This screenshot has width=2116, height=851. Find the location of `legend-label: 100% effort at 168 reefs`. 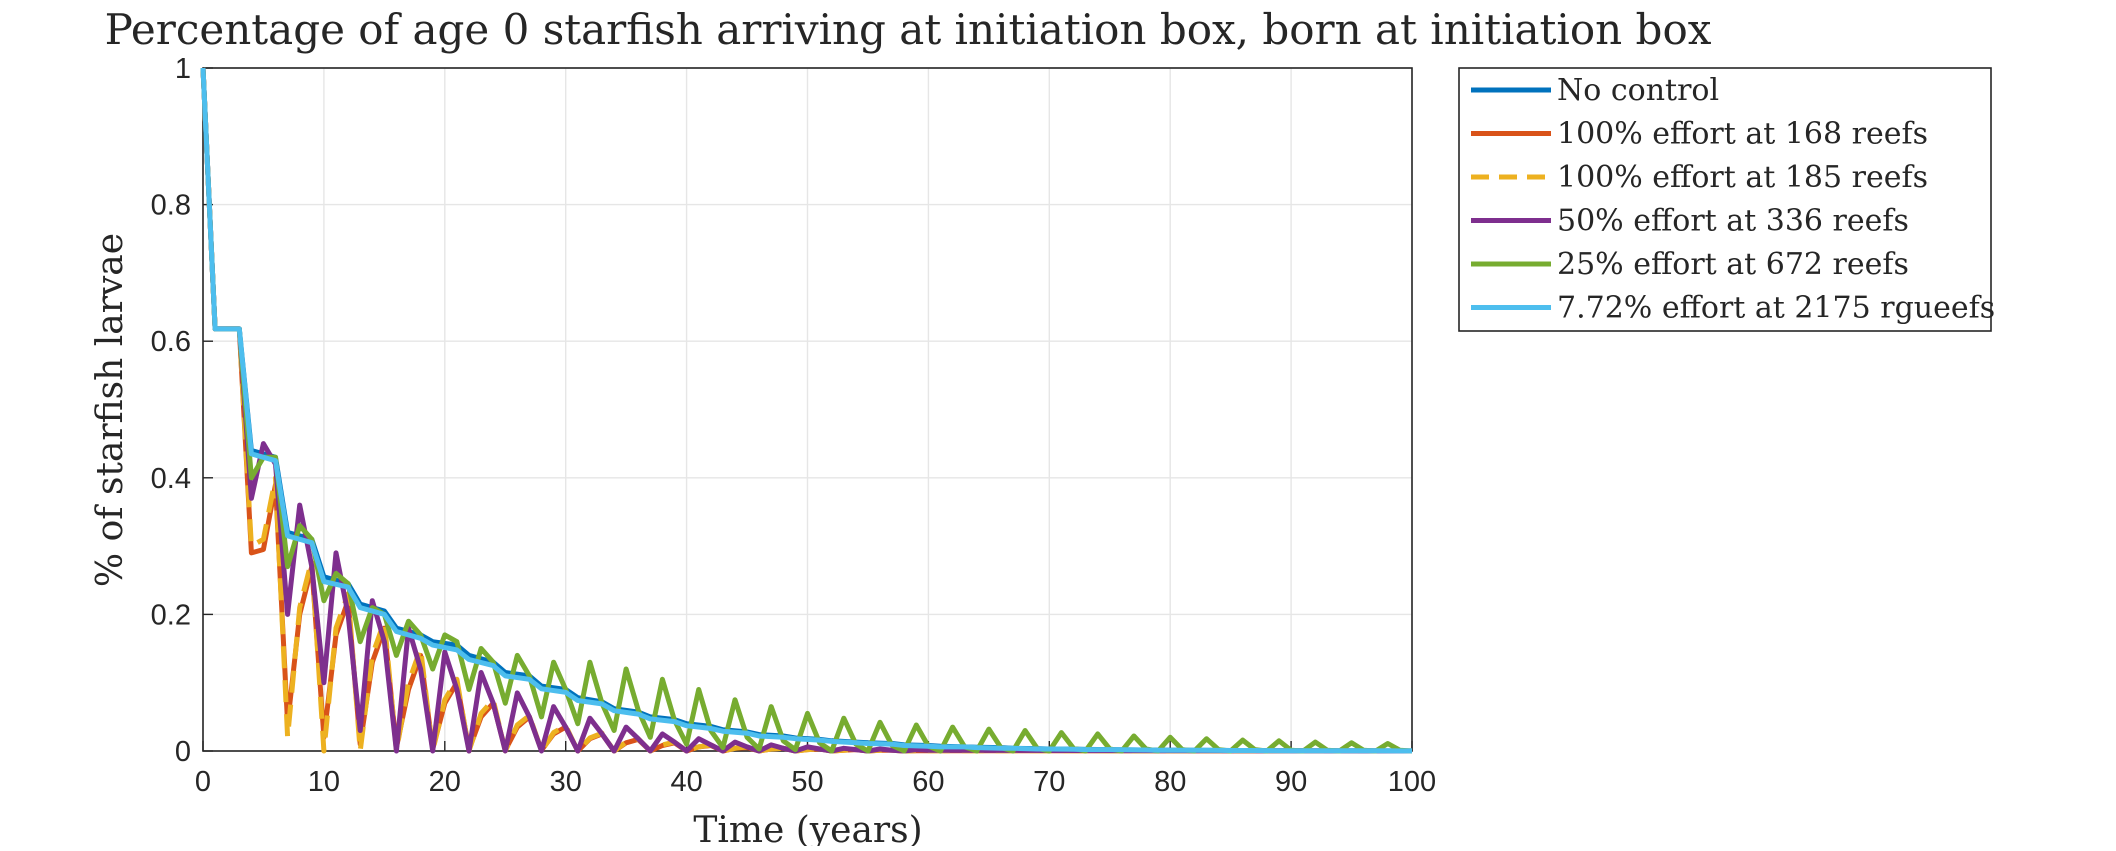

legend-label: 100% effort at 168 reefs is located at coordinates (1742, 134).